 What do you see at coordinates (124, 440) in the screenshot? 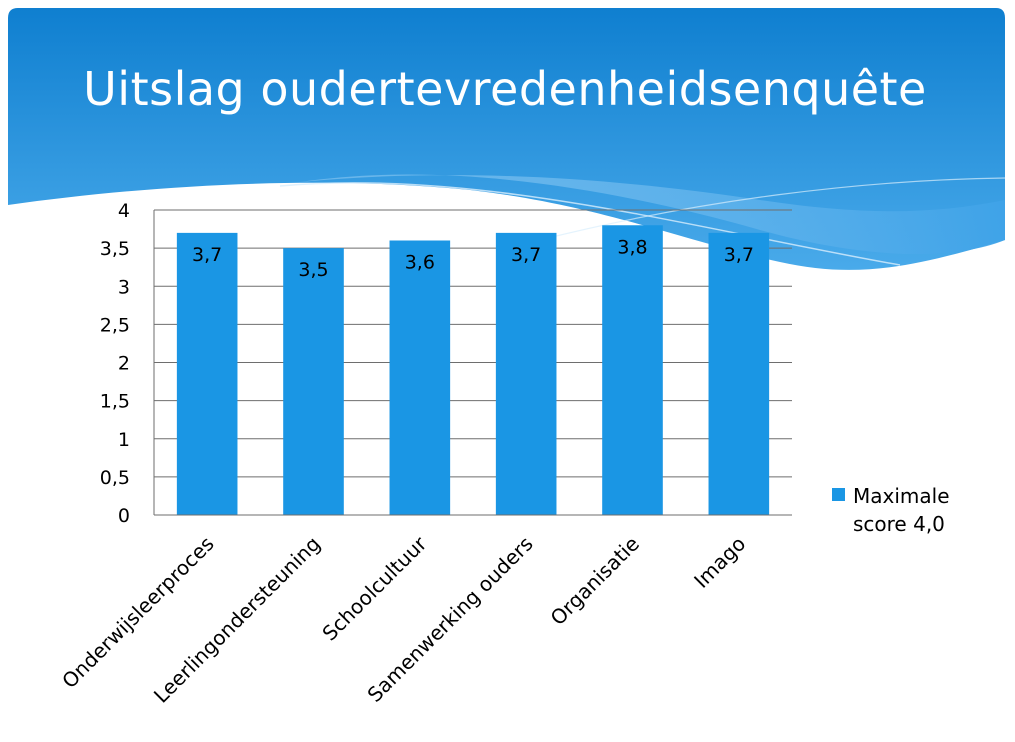
I see `y-tick-label: 1` at bounding box center [124, 440].